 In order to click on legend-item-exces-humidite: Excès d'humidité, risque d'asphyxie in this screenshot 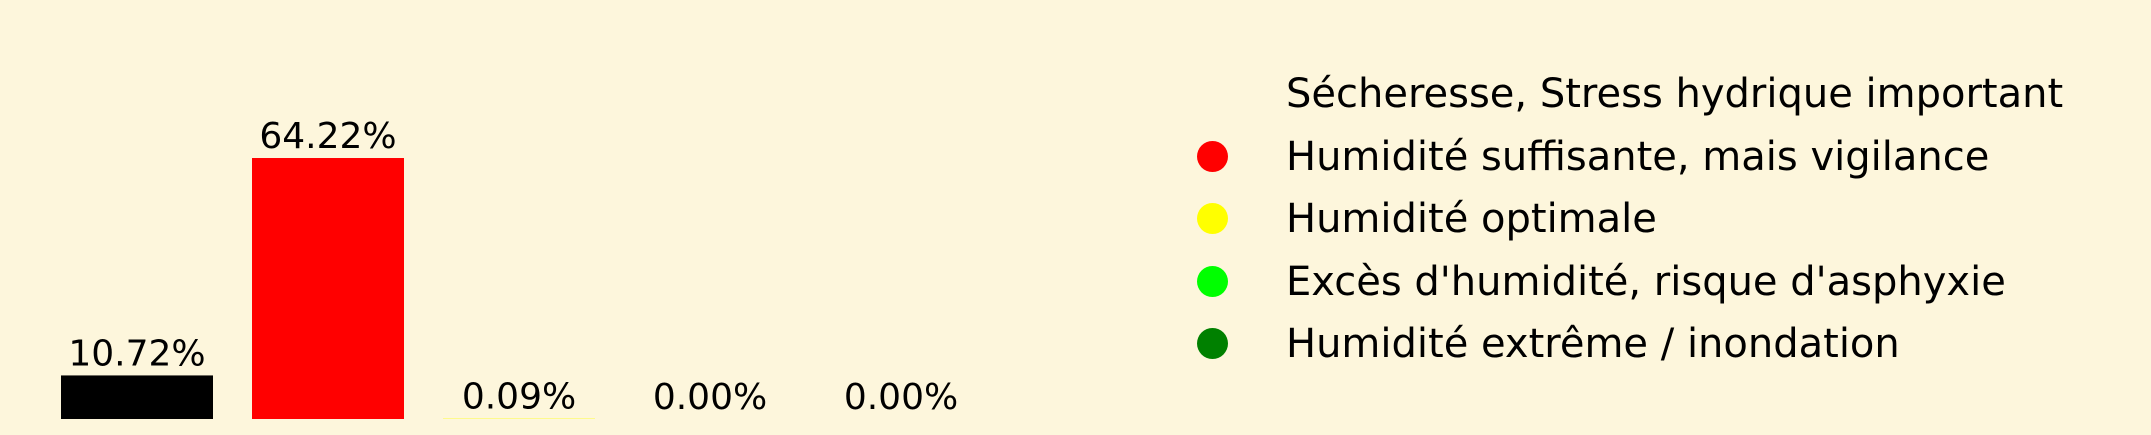, I will do `click(1660, 281)`.